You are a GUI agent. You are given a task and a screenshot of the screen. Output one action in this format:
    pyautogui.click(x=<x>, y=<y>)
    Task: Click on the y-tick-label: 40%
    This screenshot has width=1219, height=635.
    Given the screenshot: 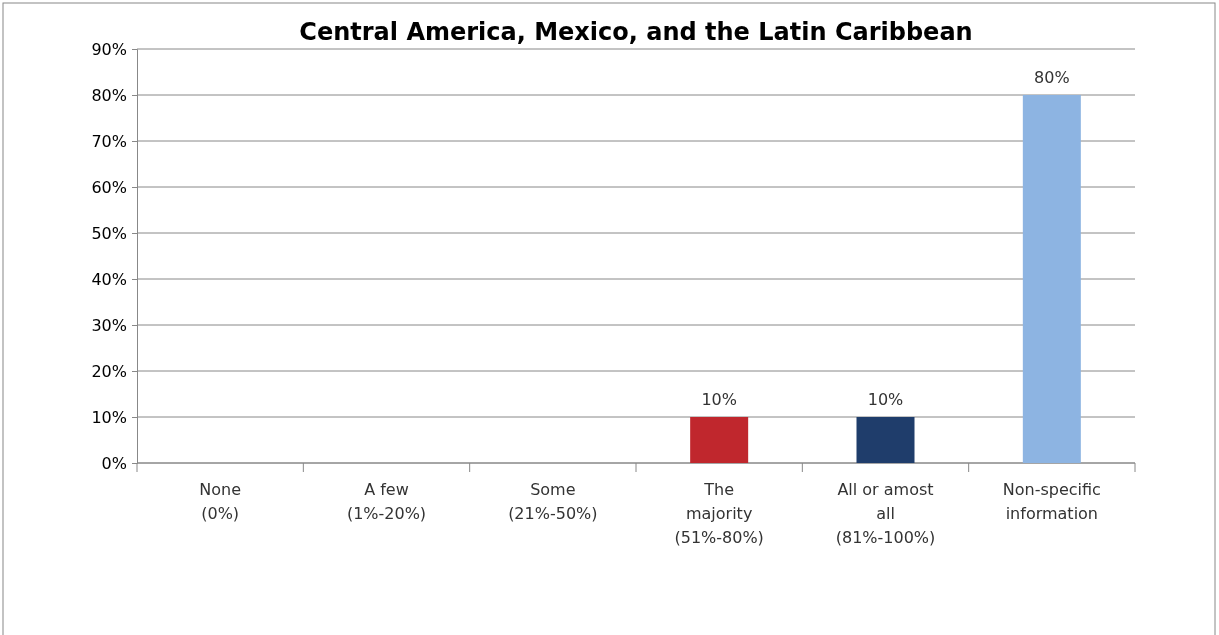 What is the action you would take?
    pyautogui.click(x=109, y=279)
    